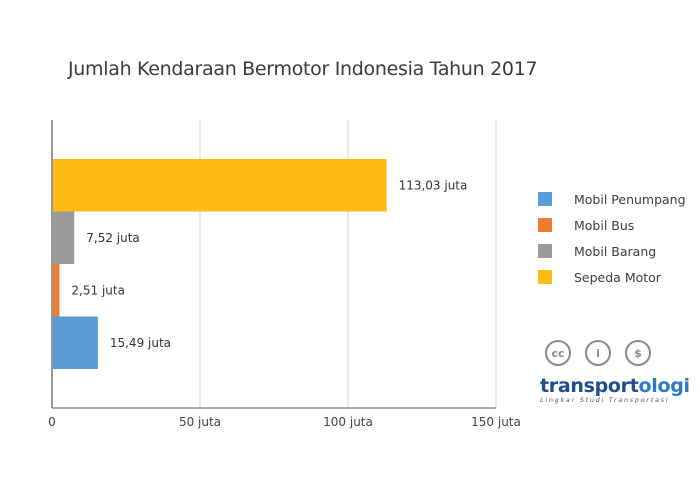 The width and height of the screenshot is (700, 494). I want to click on bar-mobil-bus, so click(56, 290).